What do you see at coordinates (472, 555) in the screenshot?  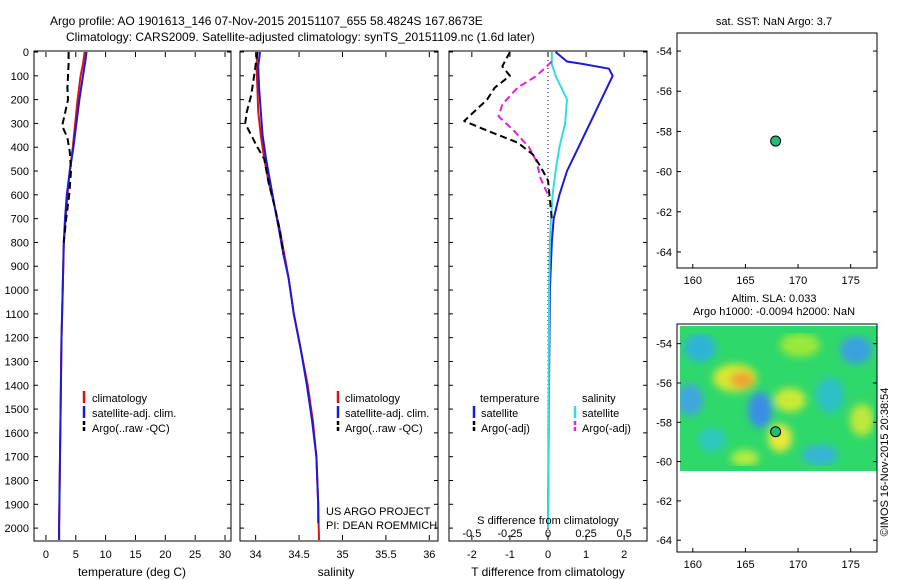 I see `x-tick-label: -2` at bounding box center [472, 555].